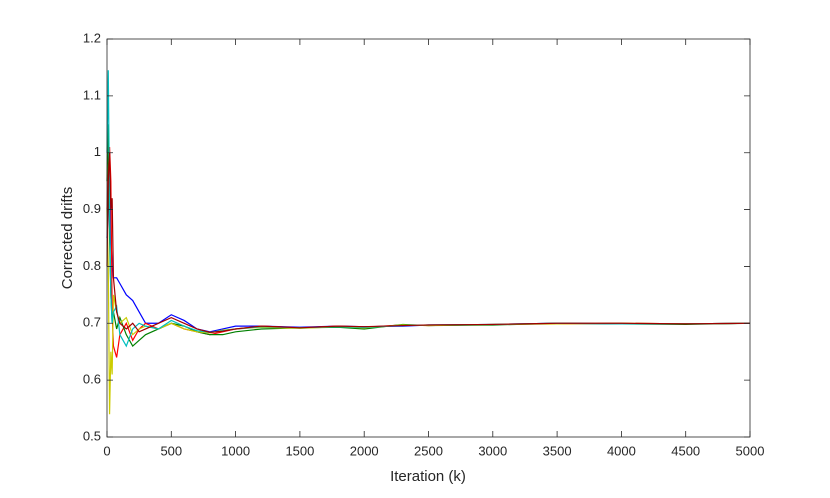 This screenshot has width=830, height=498. Describe the element at coordinates (92, 94) in the screenshot. I see `y-tick-label: 1.1` at that location.